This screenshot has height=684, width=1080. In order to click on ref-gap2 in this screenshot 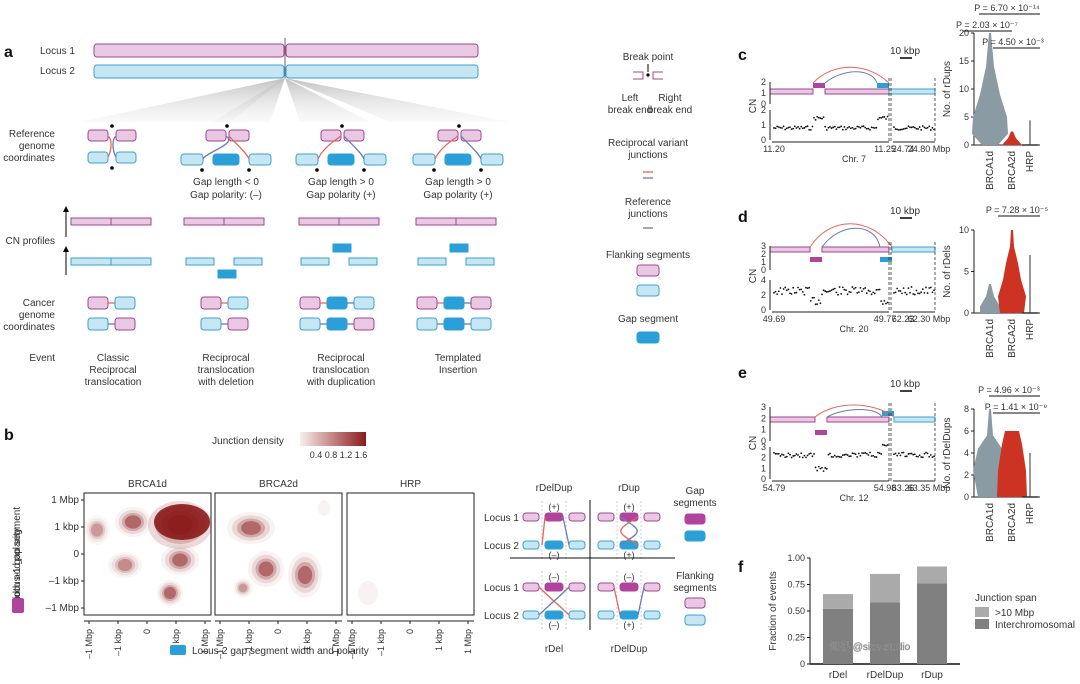, I will do `click(341, 159)`.